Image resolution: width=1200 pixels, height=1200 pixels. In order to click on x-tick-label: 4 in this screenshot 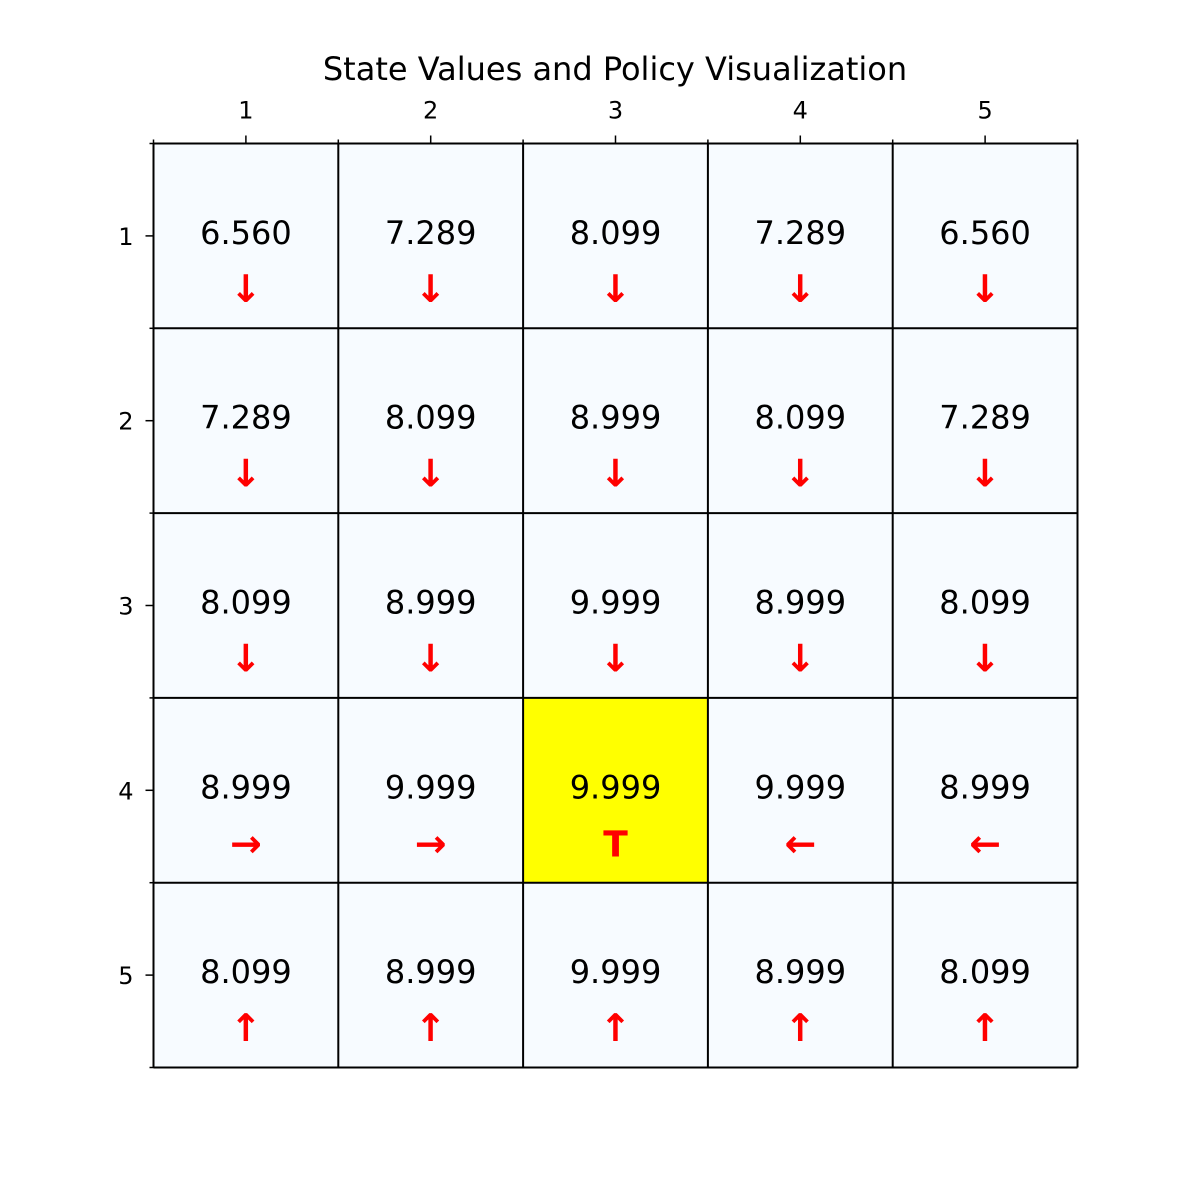, I will do `click(800, 111)`.